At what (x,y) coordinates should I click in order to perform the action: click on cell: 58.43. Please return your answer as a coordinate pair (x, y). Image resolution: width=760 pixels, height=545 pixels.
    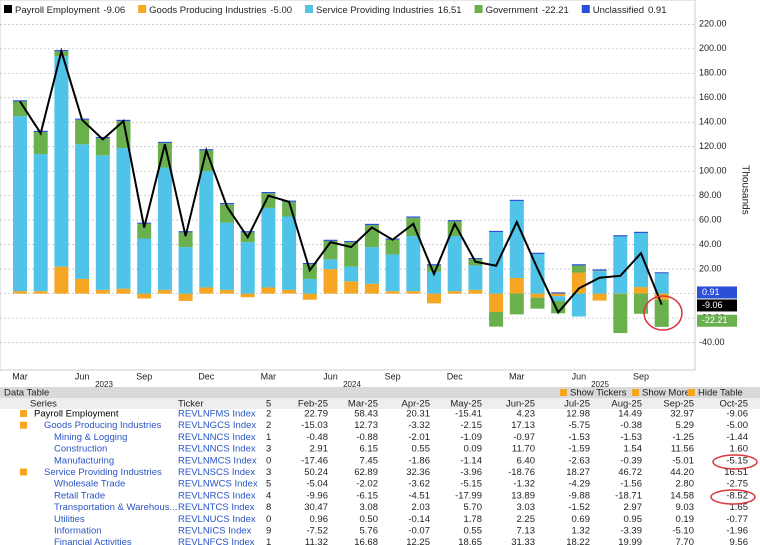
    Looking at the image, I should click on (366, 414).